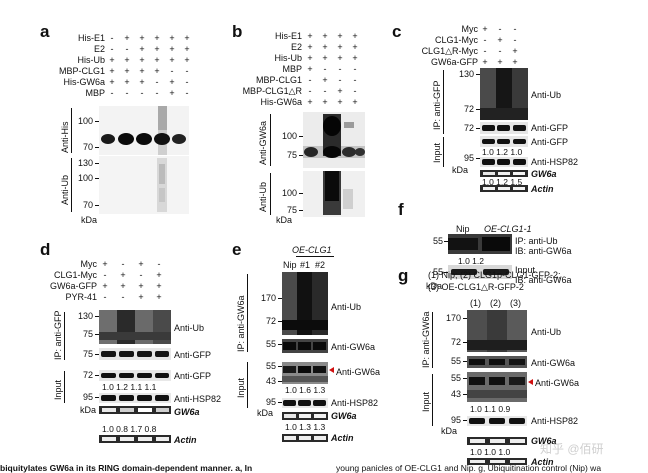  What do you see at coordinates (305, 303) in the screenshot?
I see `panel-e-anti-ub-blot` at bounding box center [305, 303].